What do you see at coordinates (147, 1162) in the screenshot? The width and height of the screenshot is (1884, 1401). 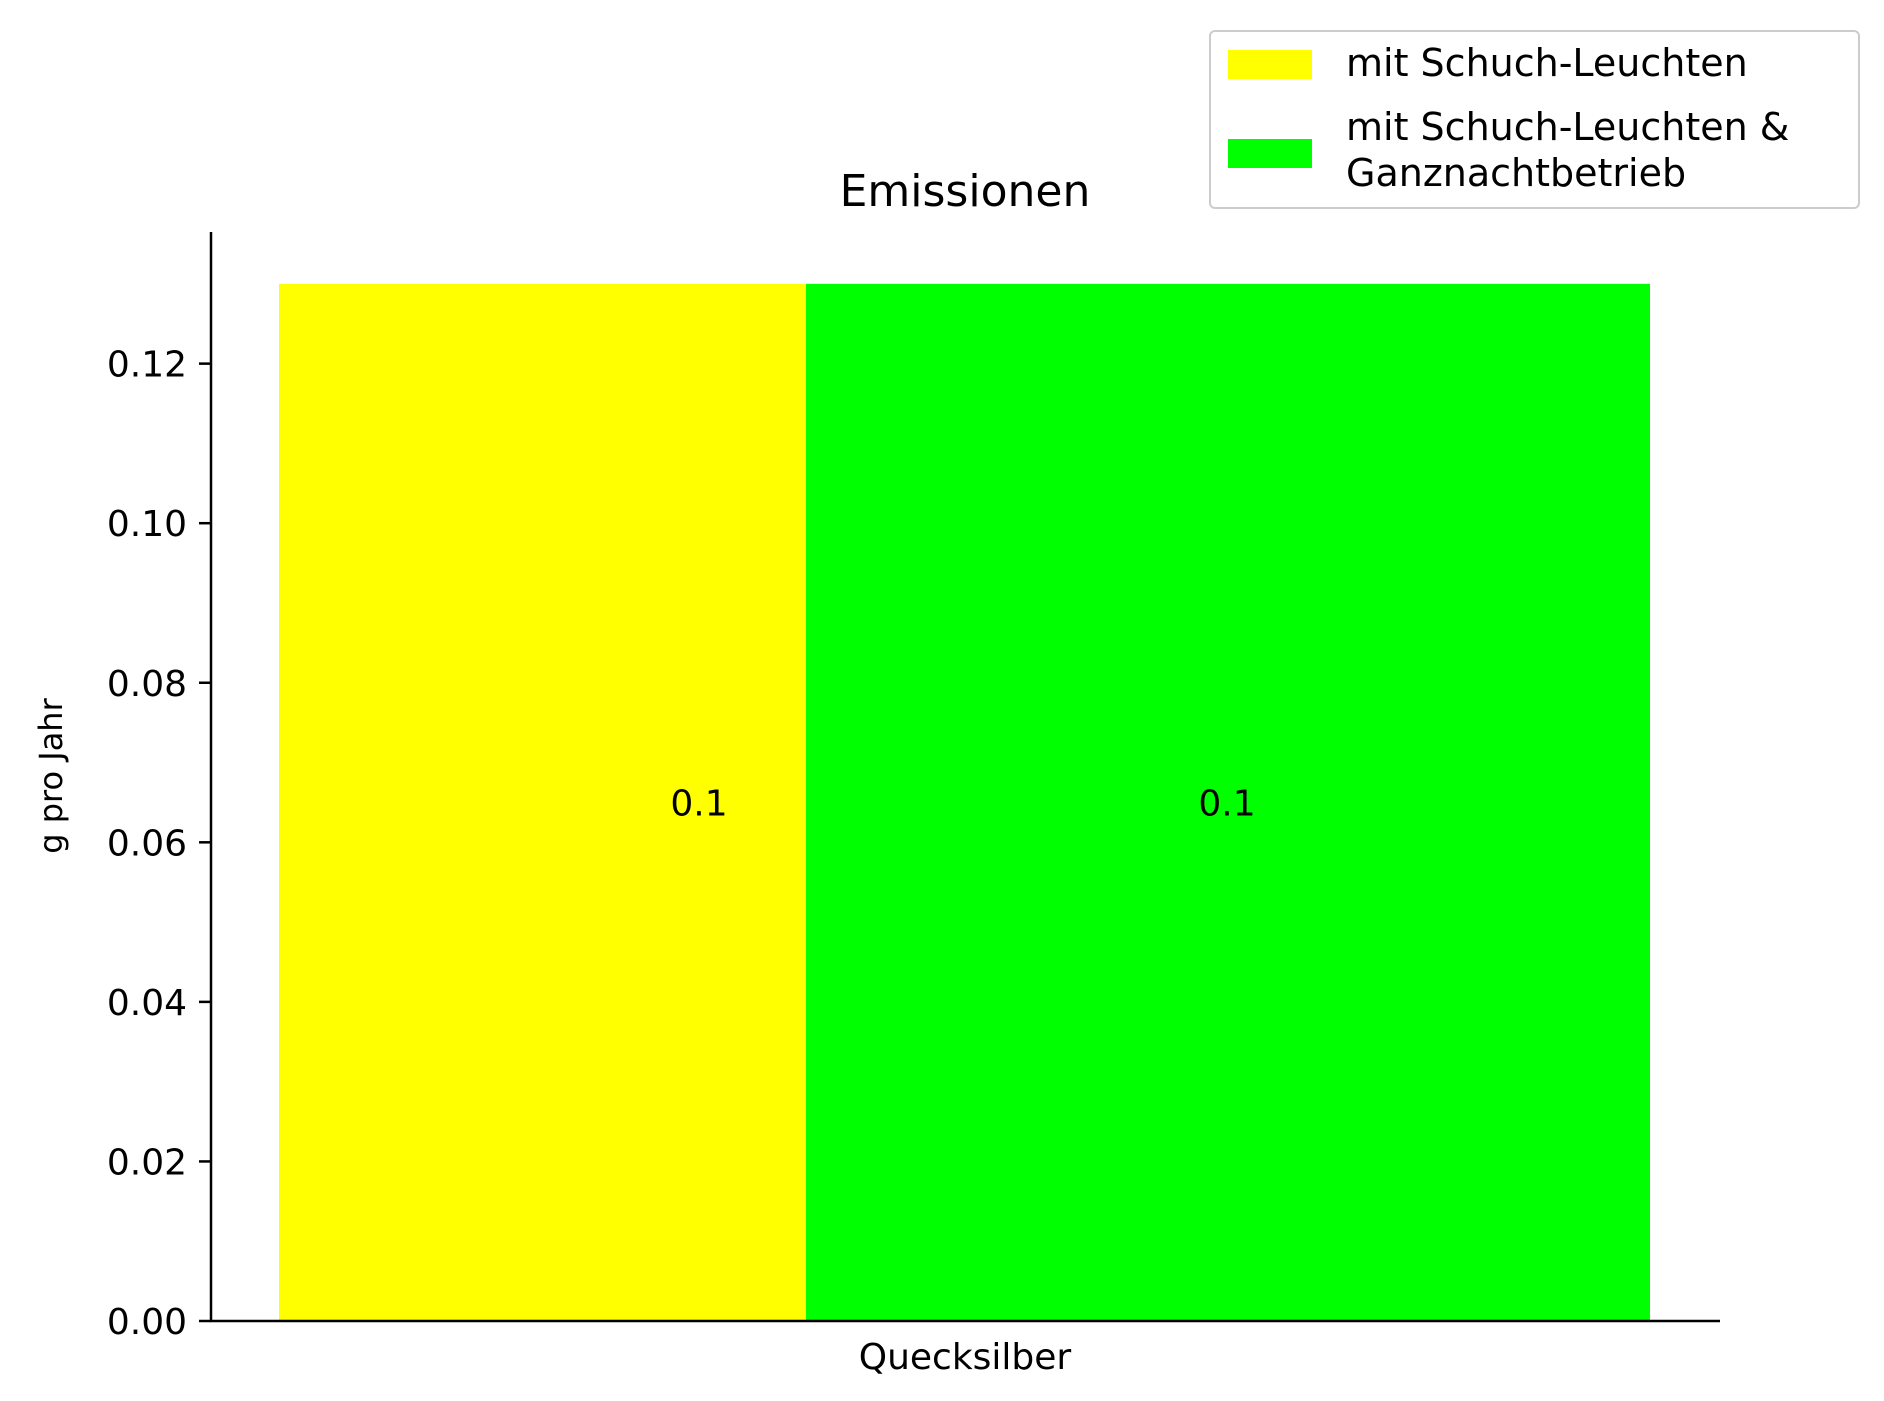 I see `y-tick-label: 0.02` at bounding box center [147, 1162].